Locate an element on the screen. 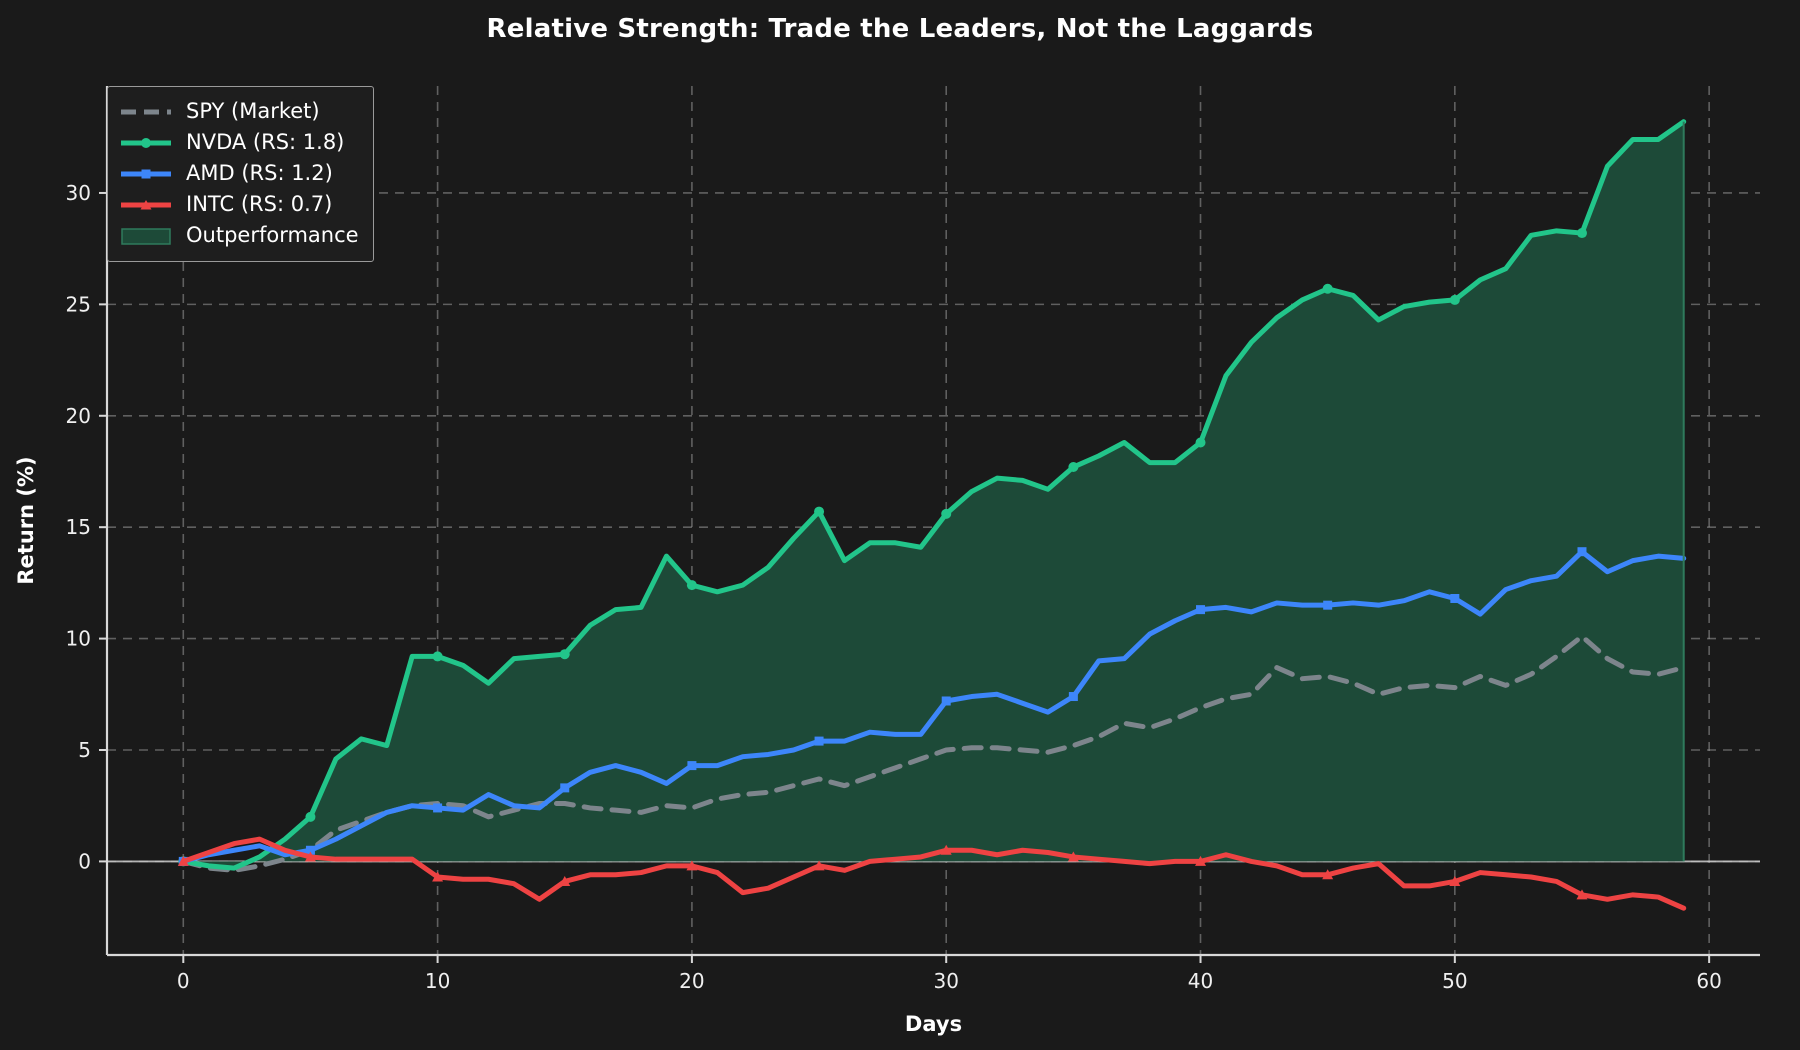 This screenshot has width=1800, height=1050. legend-label: NVDA (RS: 1.8) is located at coordinates (265, 142).